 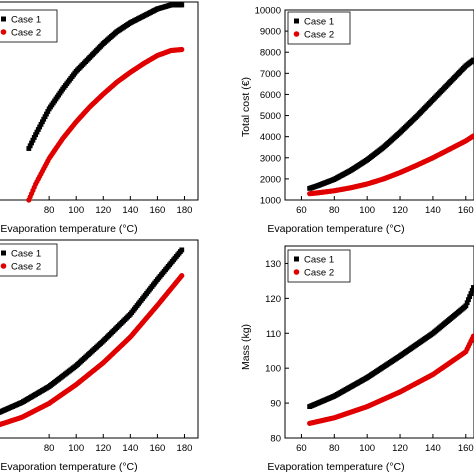 I want to click on y-tick-label: 7000, so click(x=270, y=74).